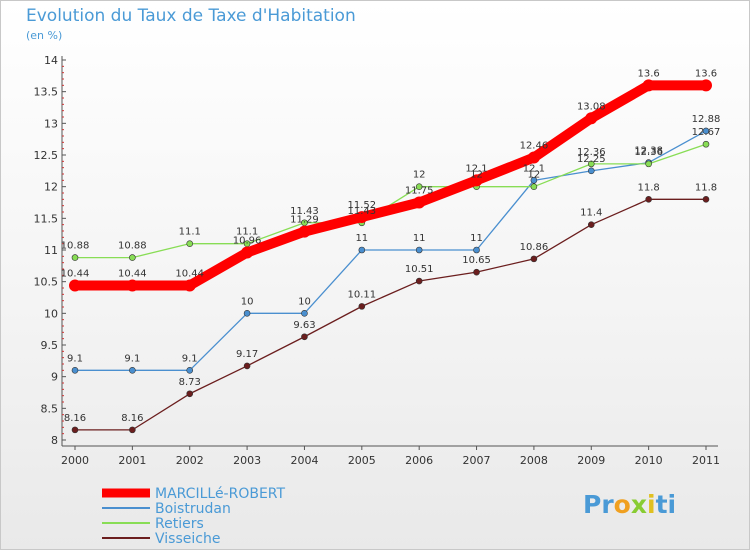  Describe the element at coordinates (51, 60) in the screenshot. I see `y-tick-label: 14` at that location.